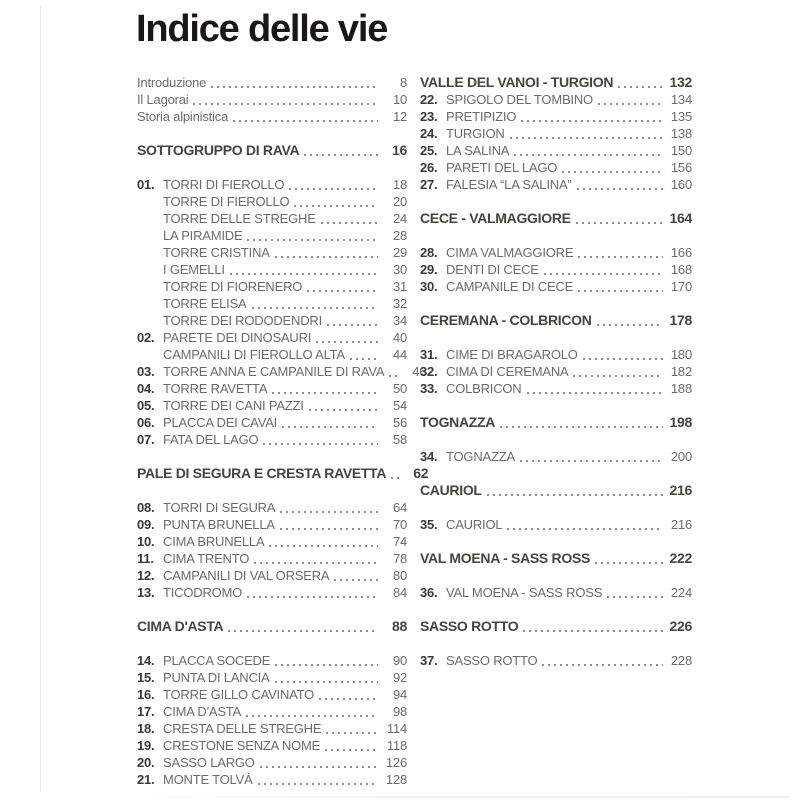  Describe the element at coordinates (399, 201) in the screenshot. I see `toc-entry-page: 20` at that location.